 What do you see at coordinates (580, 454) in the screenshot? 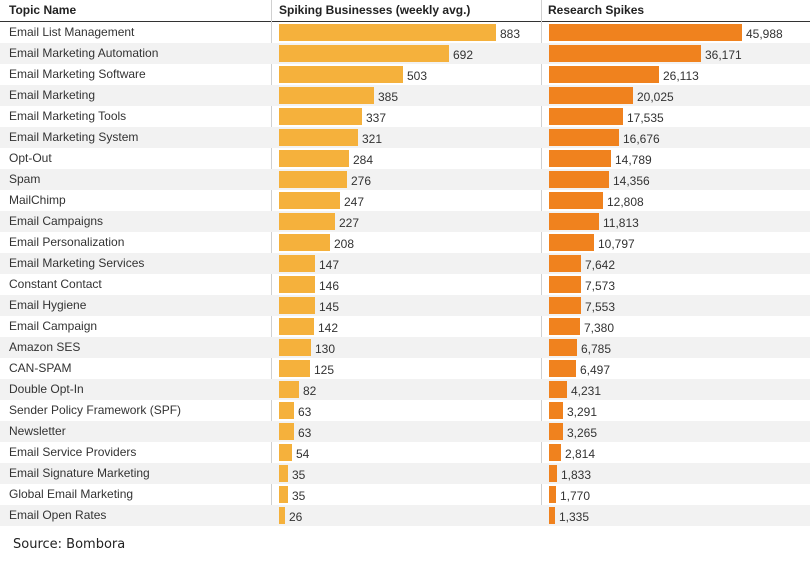
I see `value-label-research-spikes: 2,814` at bounding box center [580, 454].